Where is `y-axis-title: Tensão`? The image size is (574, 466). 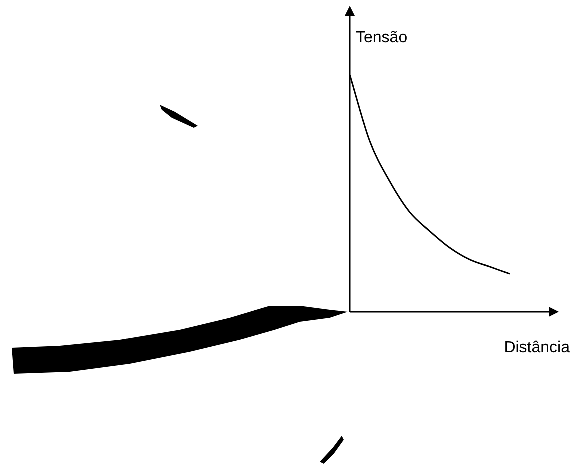
y-axis-title: Tensão is located at coordinates (382, 37).